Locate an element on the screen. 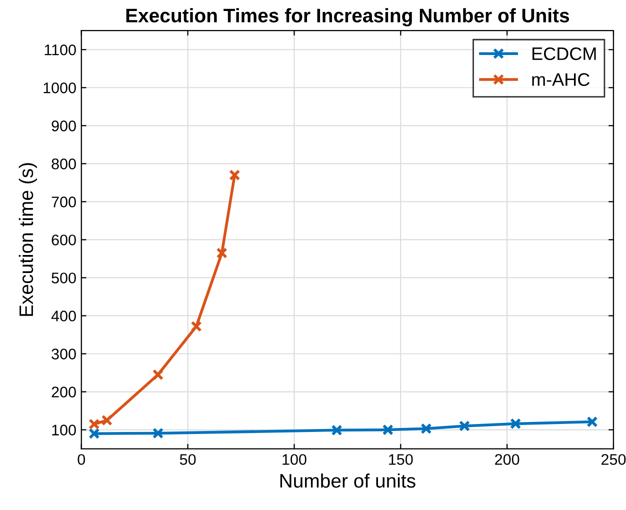  y-tick-label: 600 is located at coordinates (64, 240).